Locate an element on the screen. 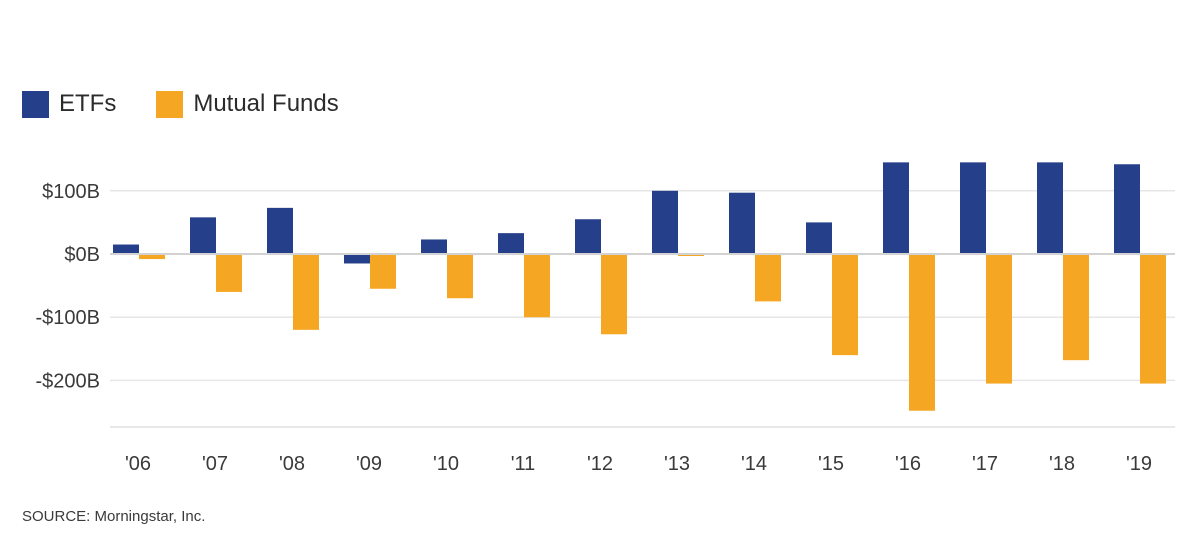 This screenshot has height=550, width=1200. chart-legend: ETFs Mutual Funds is located at coordinates (200, 104).